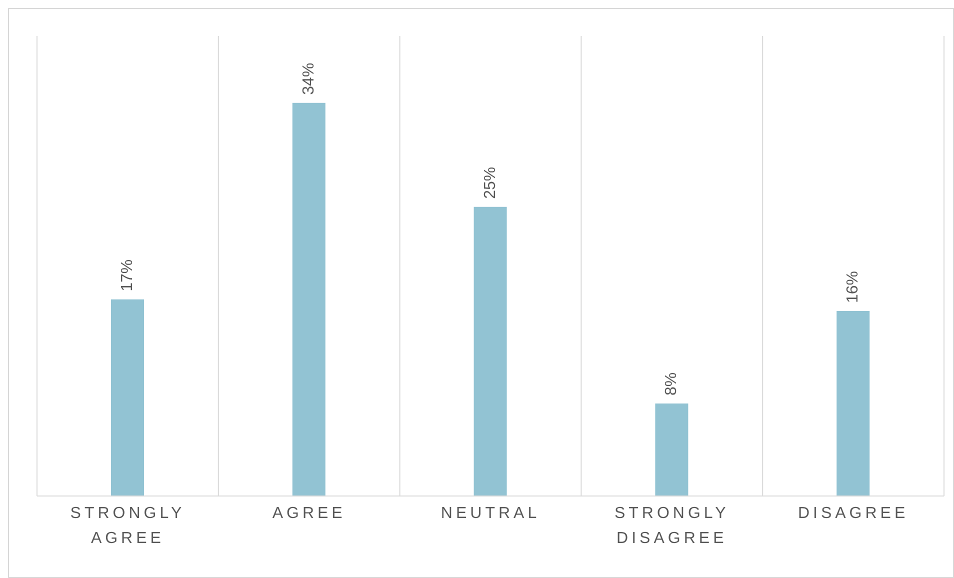  What do you see at coordinates (671, 384) in the screenshot?
I see `data-label: 8%` at bounding box center [671, 384].